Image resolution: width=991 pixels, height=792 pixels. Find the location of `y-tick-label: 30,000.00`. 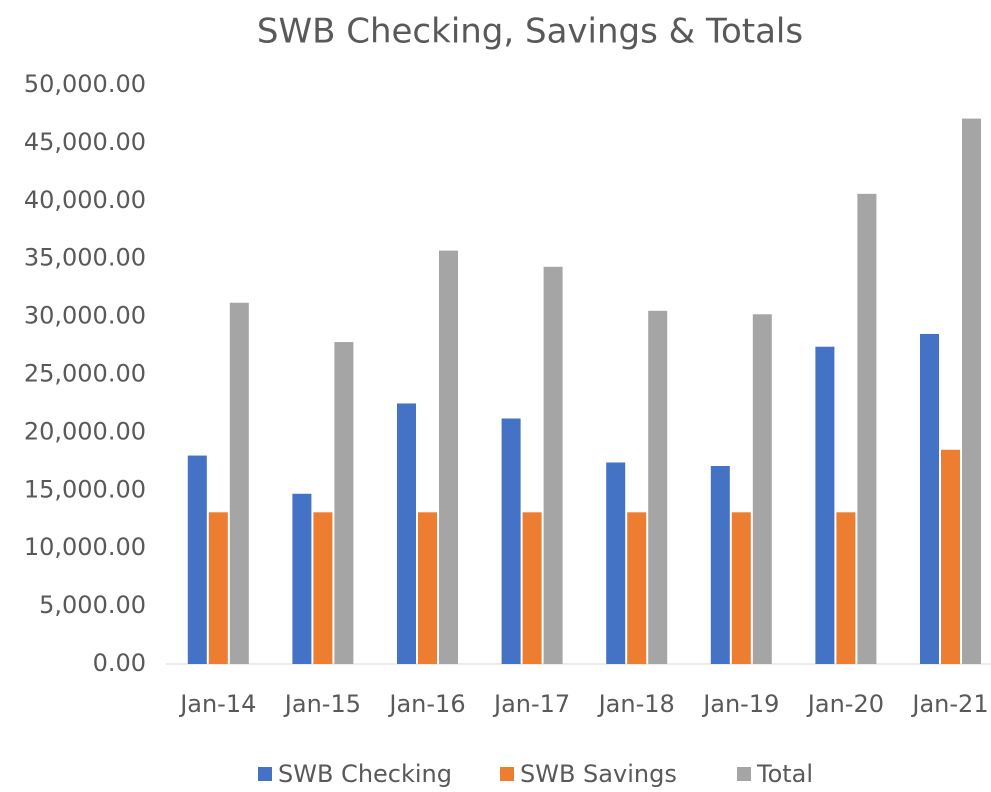

y-tick-label: 30,000.00 is located at coordinates (85, 316).